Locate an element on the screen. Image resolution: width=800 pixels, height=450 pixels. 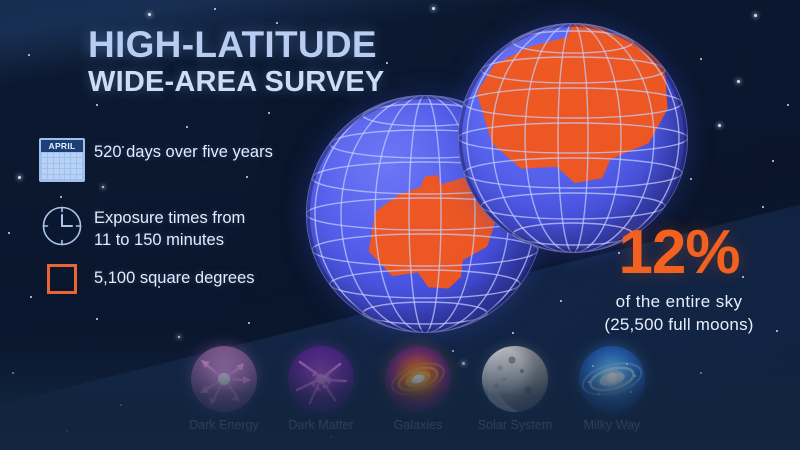
coverage-percent: 12% is located at coordinates (679, 252).